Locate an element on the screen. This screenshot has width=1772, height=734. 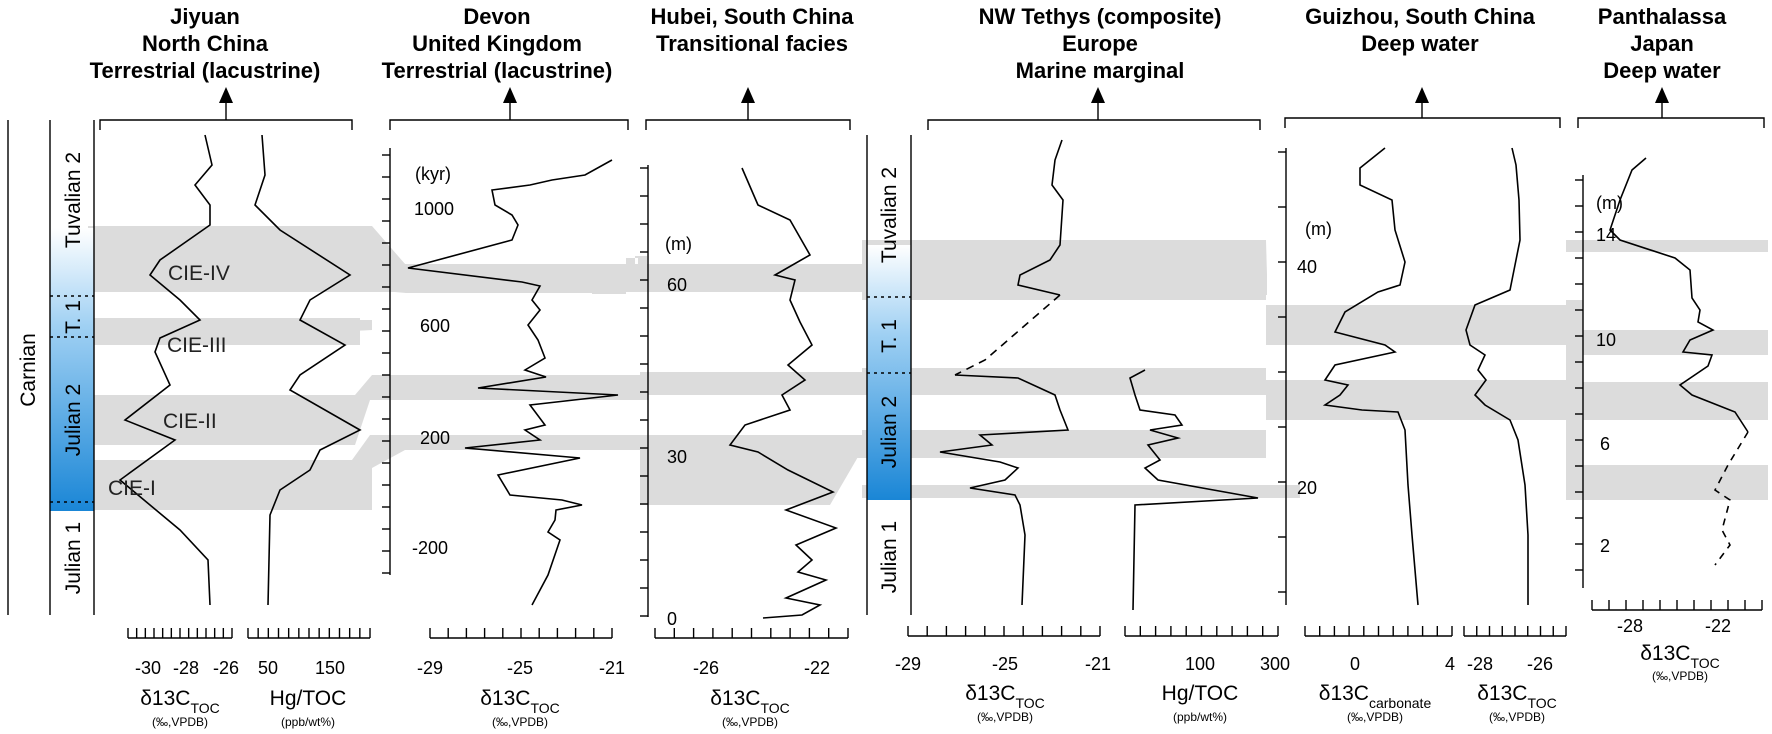
header-panthalassa-line3: Deep water is located at coordinates (1662, 70).